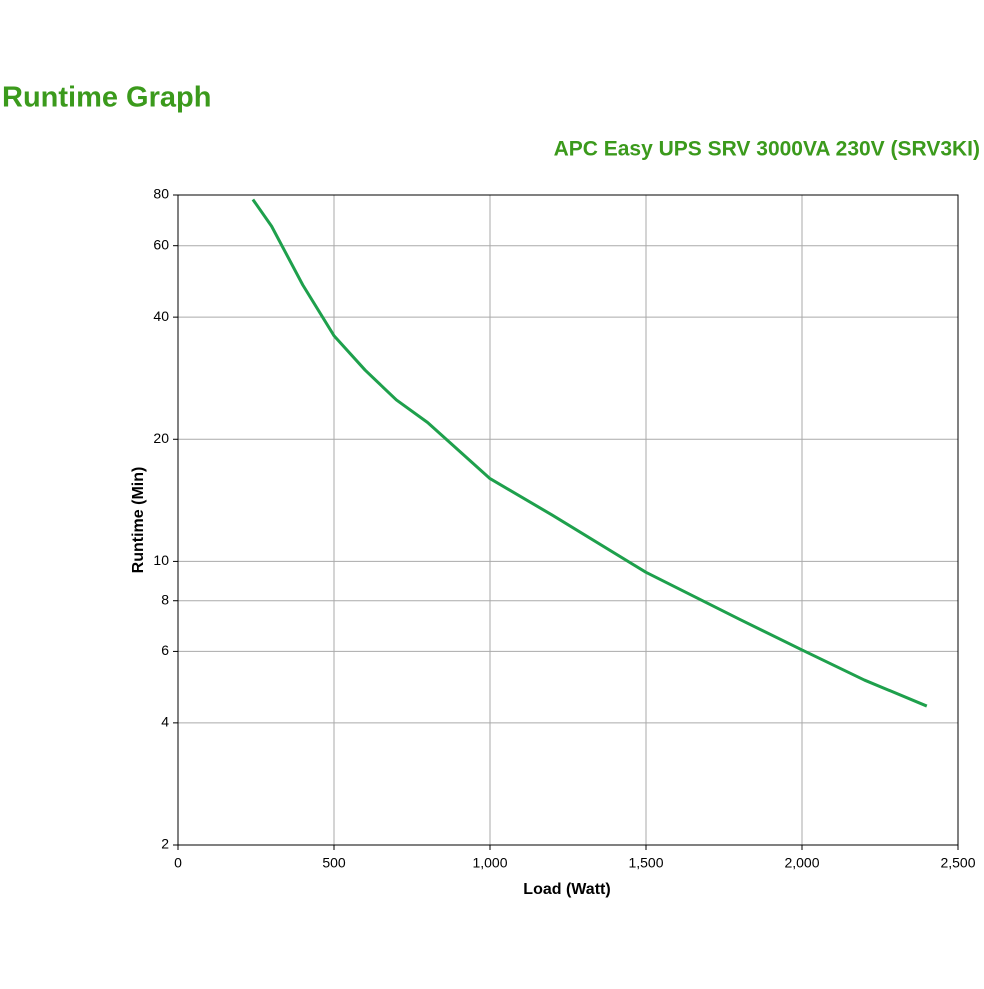  What do you see at coordinates (138, 520) in the screenshot?
I see `y-axis-label: Runtime (Min)` at bounding box center [138, 520].